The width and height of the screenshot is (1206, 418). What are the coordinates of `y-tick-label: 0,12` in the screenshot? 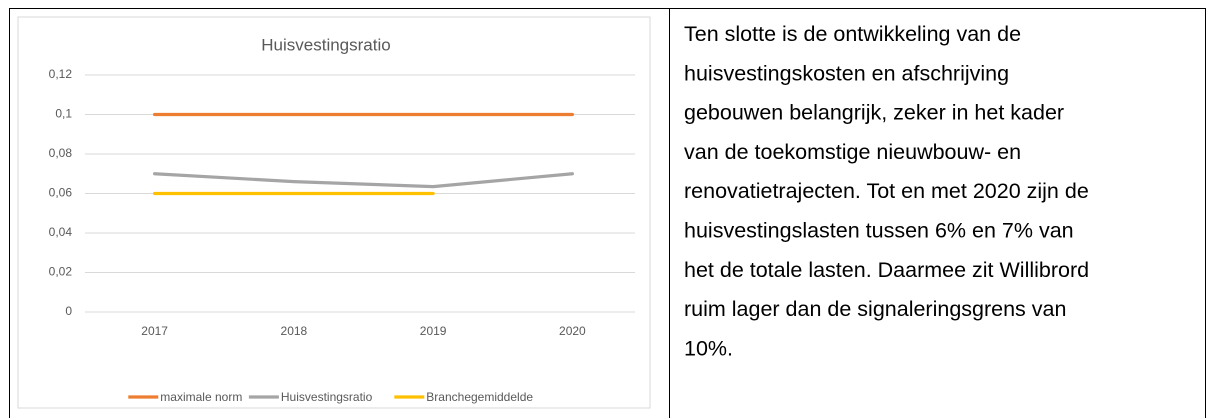 It's located at (61, 74).